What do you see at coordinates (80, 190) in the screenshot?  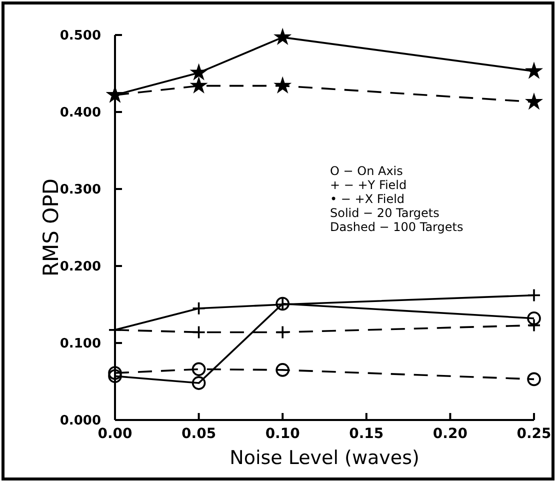 I see `y-tick-label: 0.300` at bounding box center [80, 190].